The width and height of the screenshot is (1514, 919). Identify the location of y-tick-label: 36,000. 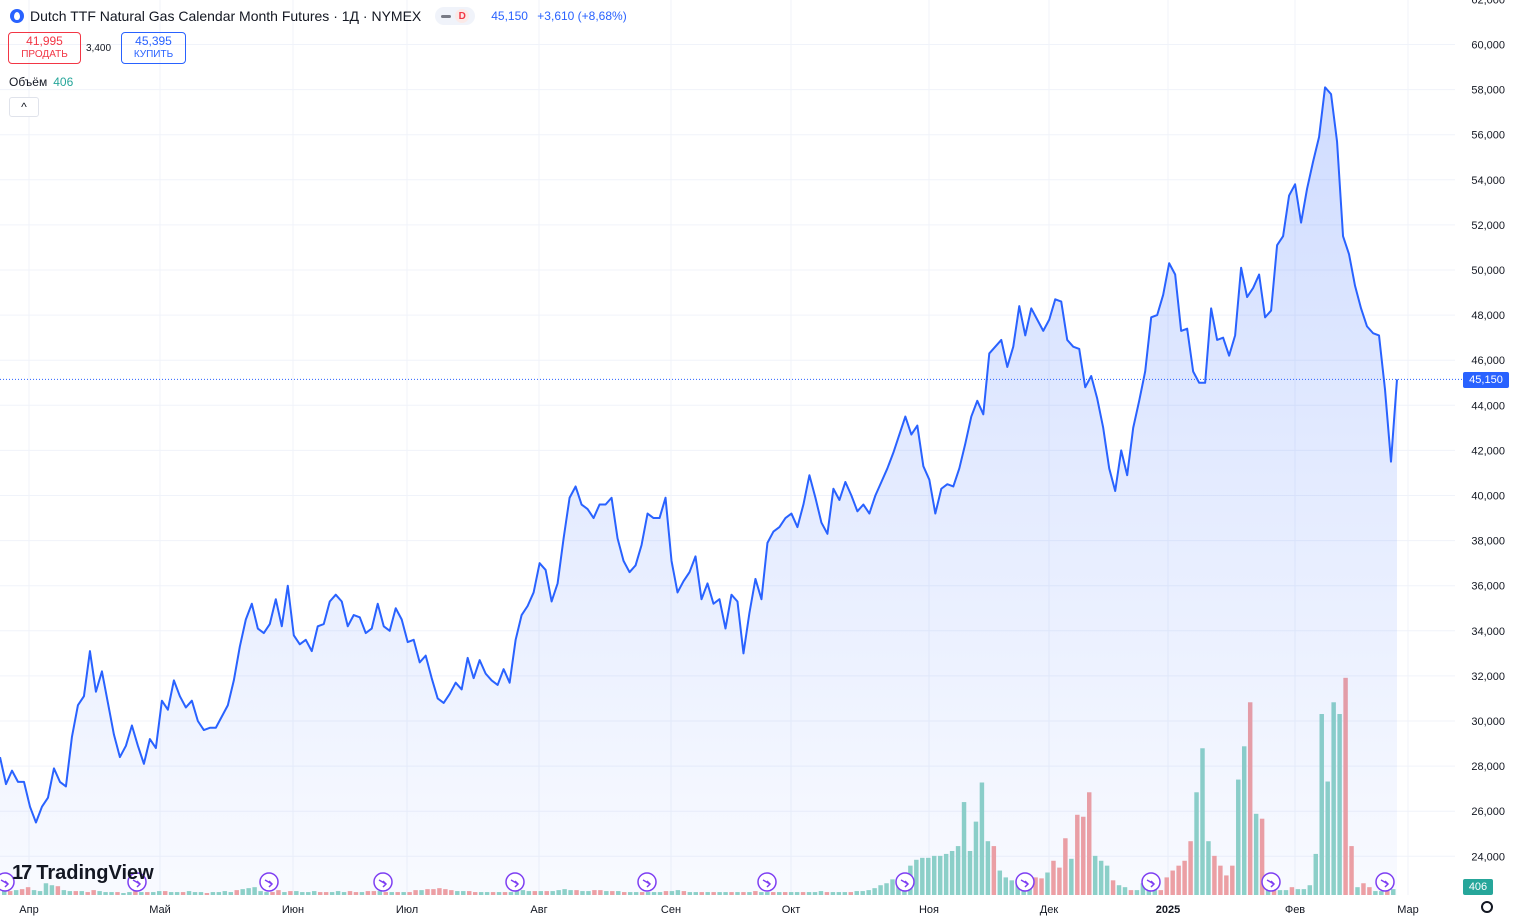
(1488, 587).